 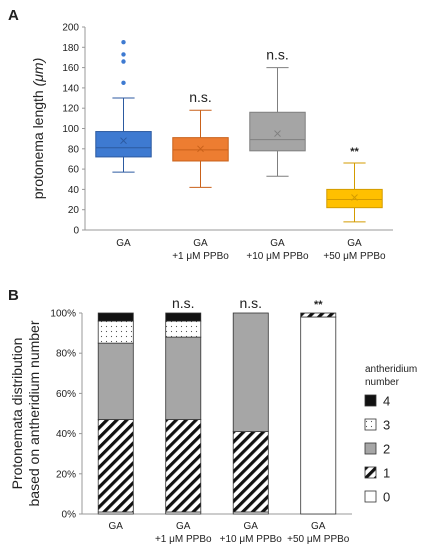 What do you see at coordinates (70, 28) in the screenshot?
I see `y-tick-label: 200` at bounding box center [70, 28].